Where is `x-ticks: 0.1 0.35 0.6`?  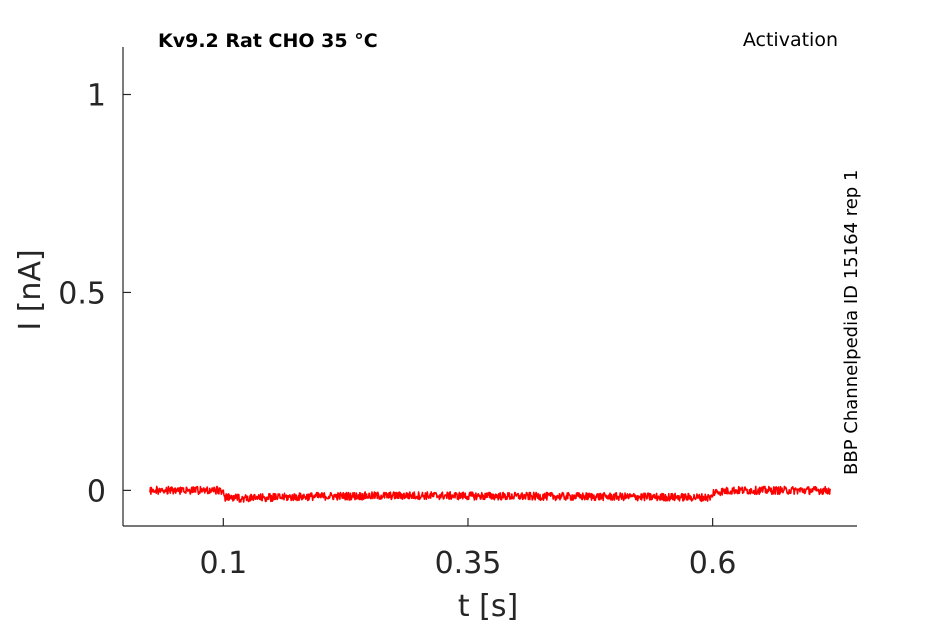
x-ticks: 0.1 0.35 0.6 is located at coordinates (468, 549).